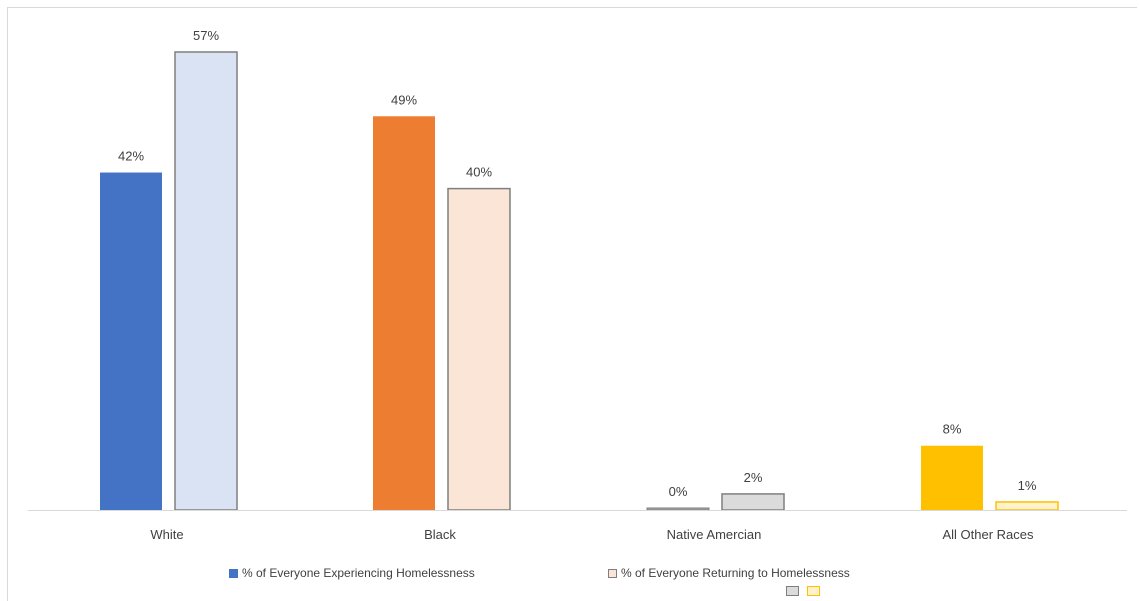 Image resolution: width=1139 pixels, height=601 pixels. I want to click on data-label-experiencing-2: 0%, so click(678, 491).